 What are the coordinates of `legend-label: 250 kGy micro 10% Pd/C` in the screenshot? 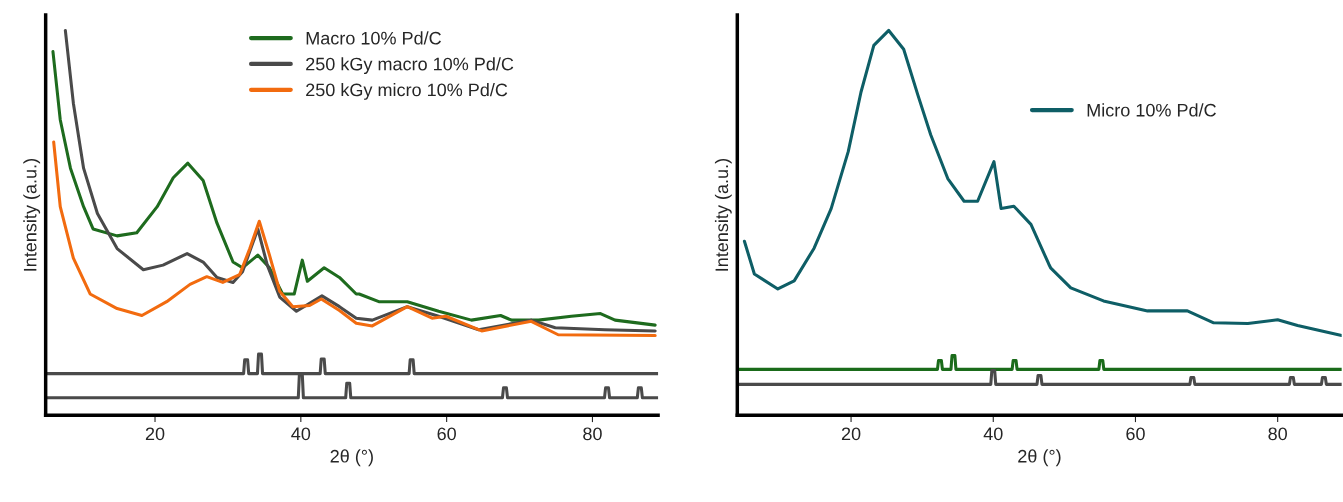 It's located at (407, 91).